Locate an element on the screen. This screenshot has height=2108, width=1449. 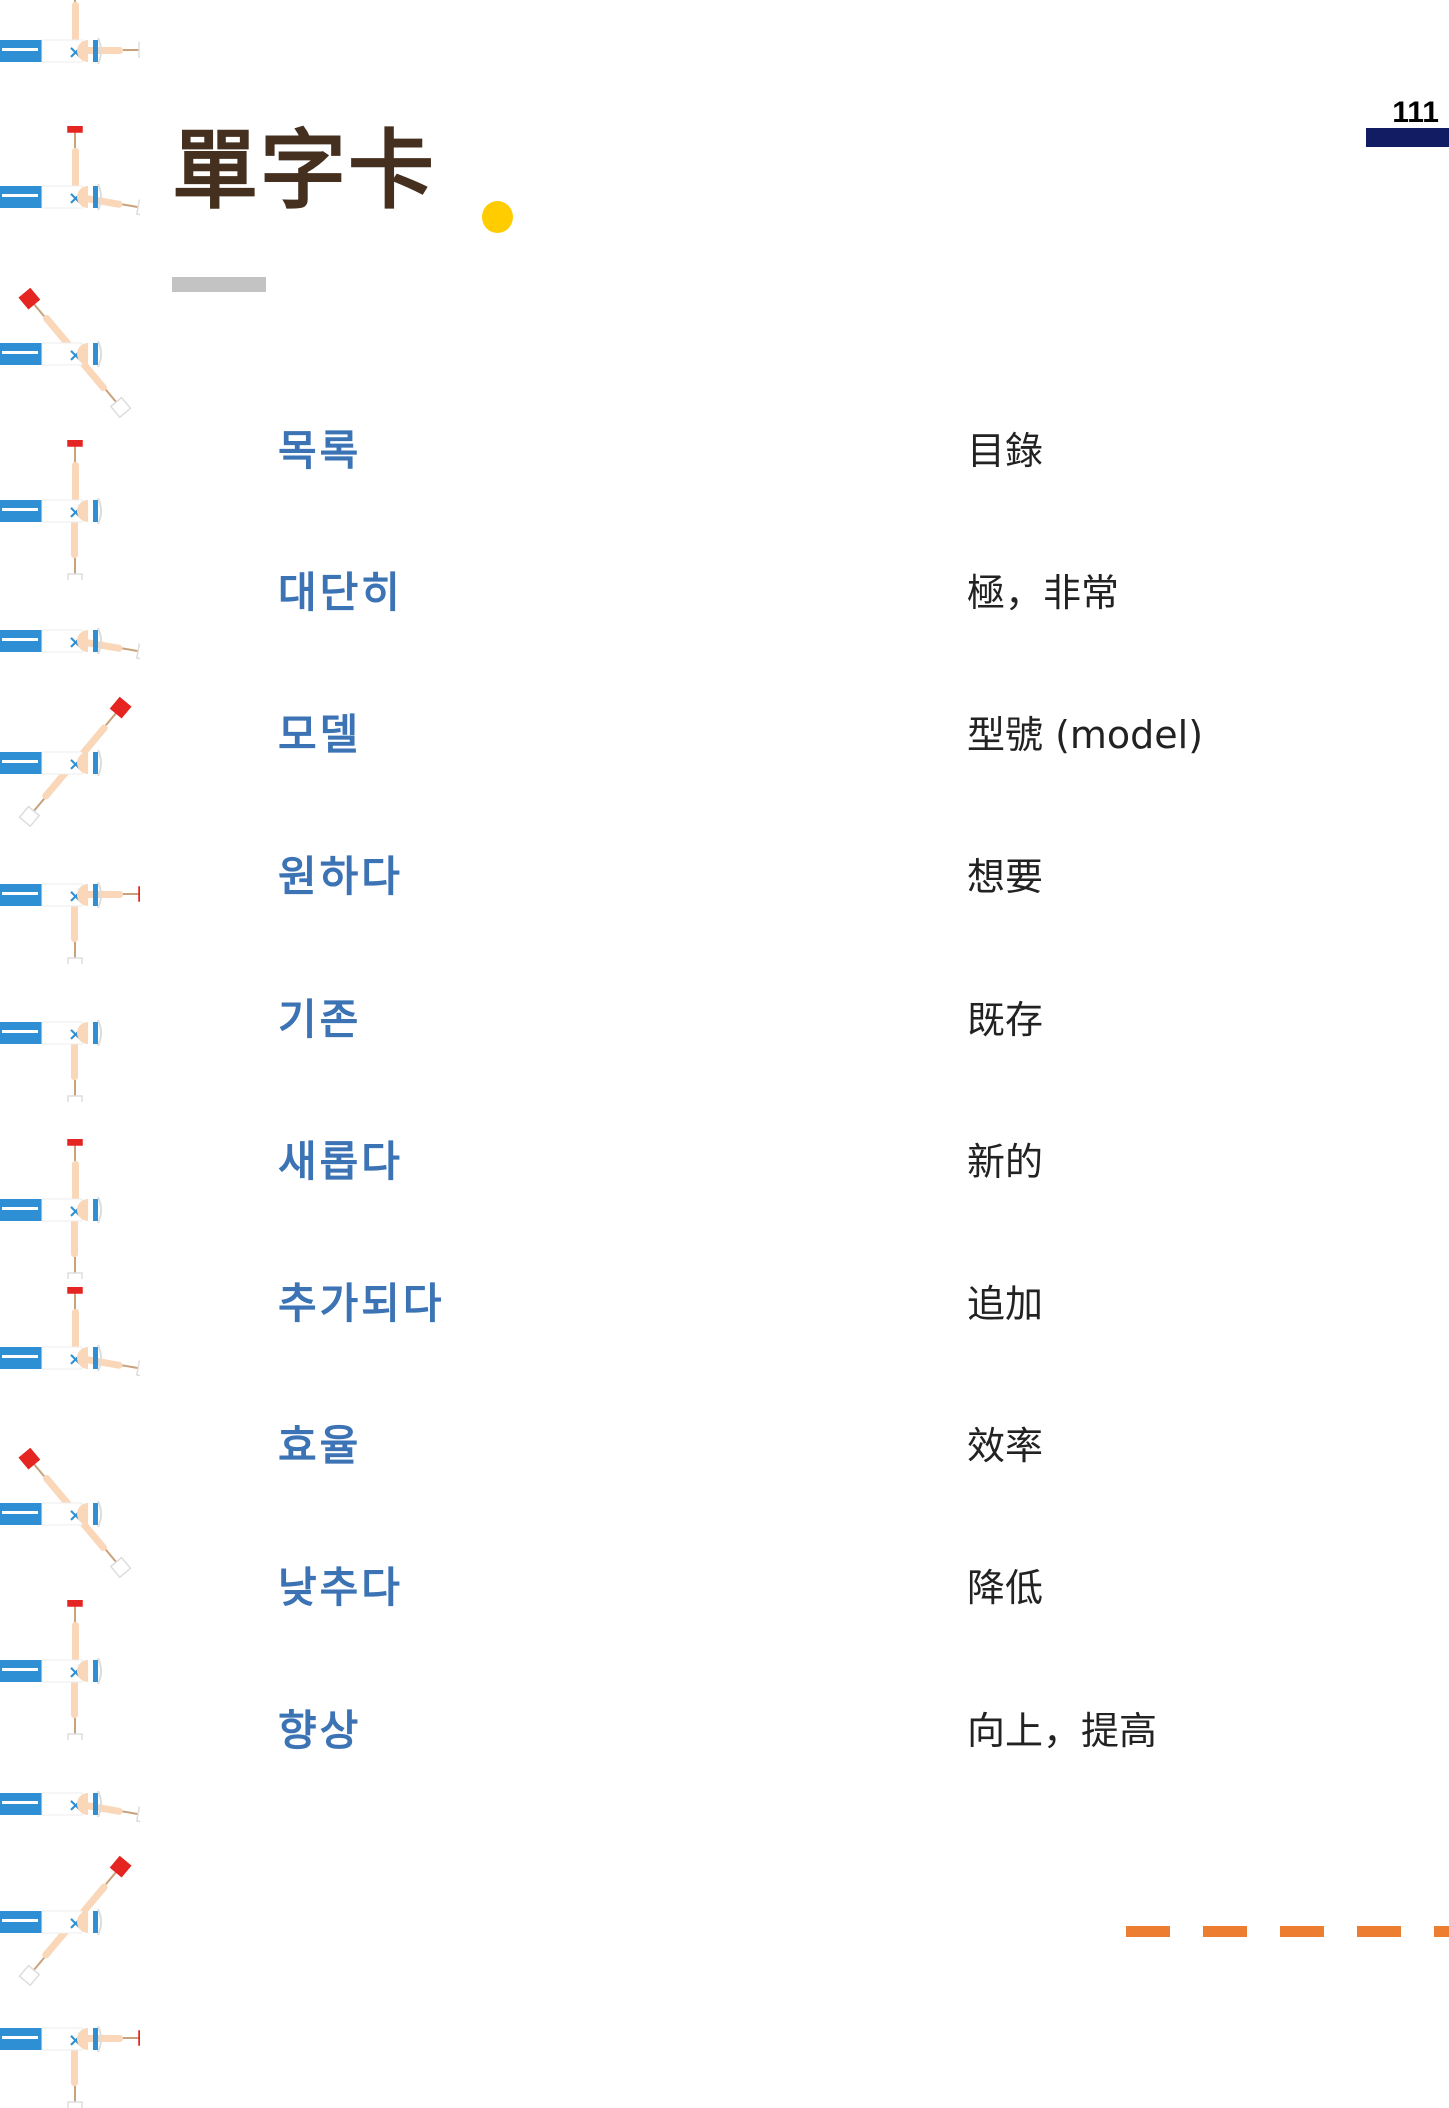
chinese-meaning: 向上，提高 is located at coordinates (1062, 1731).